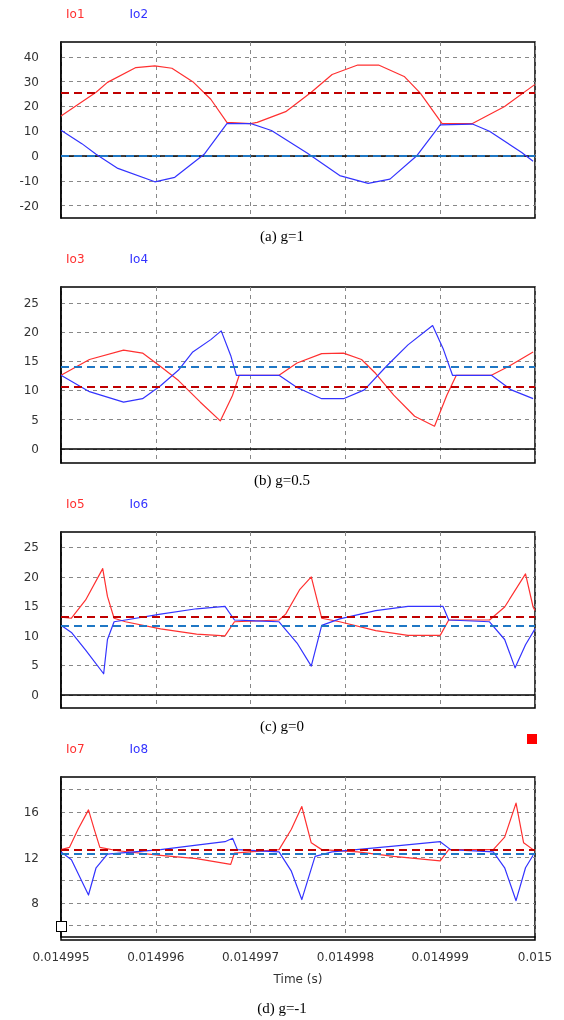 The width and height of the screenshot is (564, 1020). I want to click on text: (b) g=0.5, so click(282, 480).